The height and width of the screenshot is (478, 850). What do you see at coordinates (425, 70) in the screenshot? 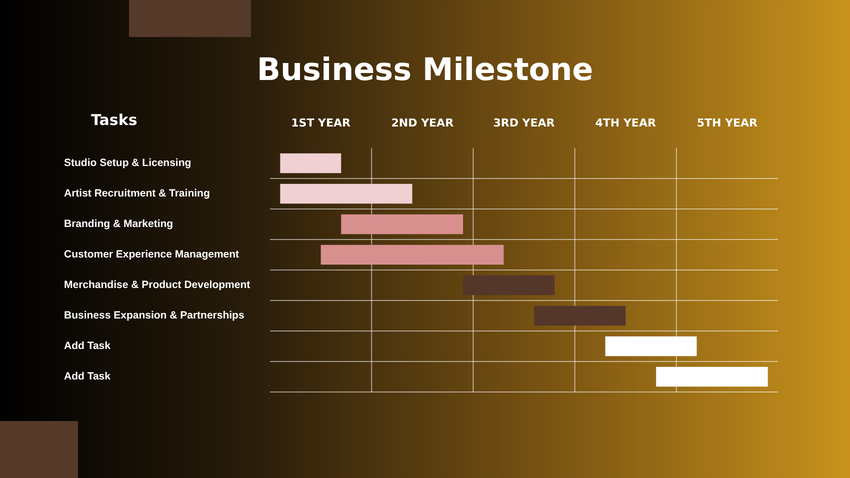
I see `chart-title: Business Milestone` at bounding box center [425, 70].